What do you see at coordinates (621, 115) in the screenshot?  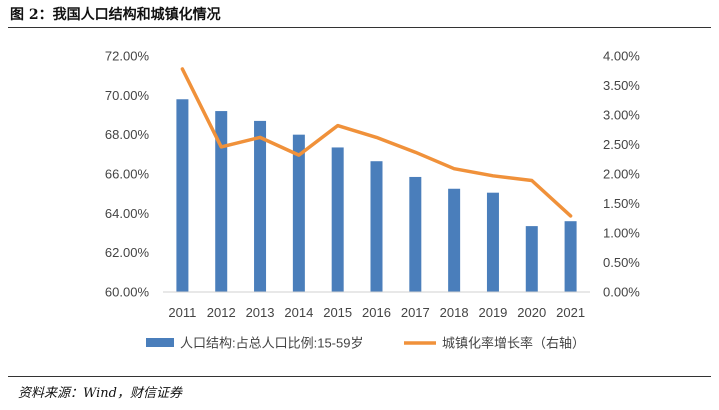 I see `right-tick-label: 3.00%` at bounding box center [621, 115].